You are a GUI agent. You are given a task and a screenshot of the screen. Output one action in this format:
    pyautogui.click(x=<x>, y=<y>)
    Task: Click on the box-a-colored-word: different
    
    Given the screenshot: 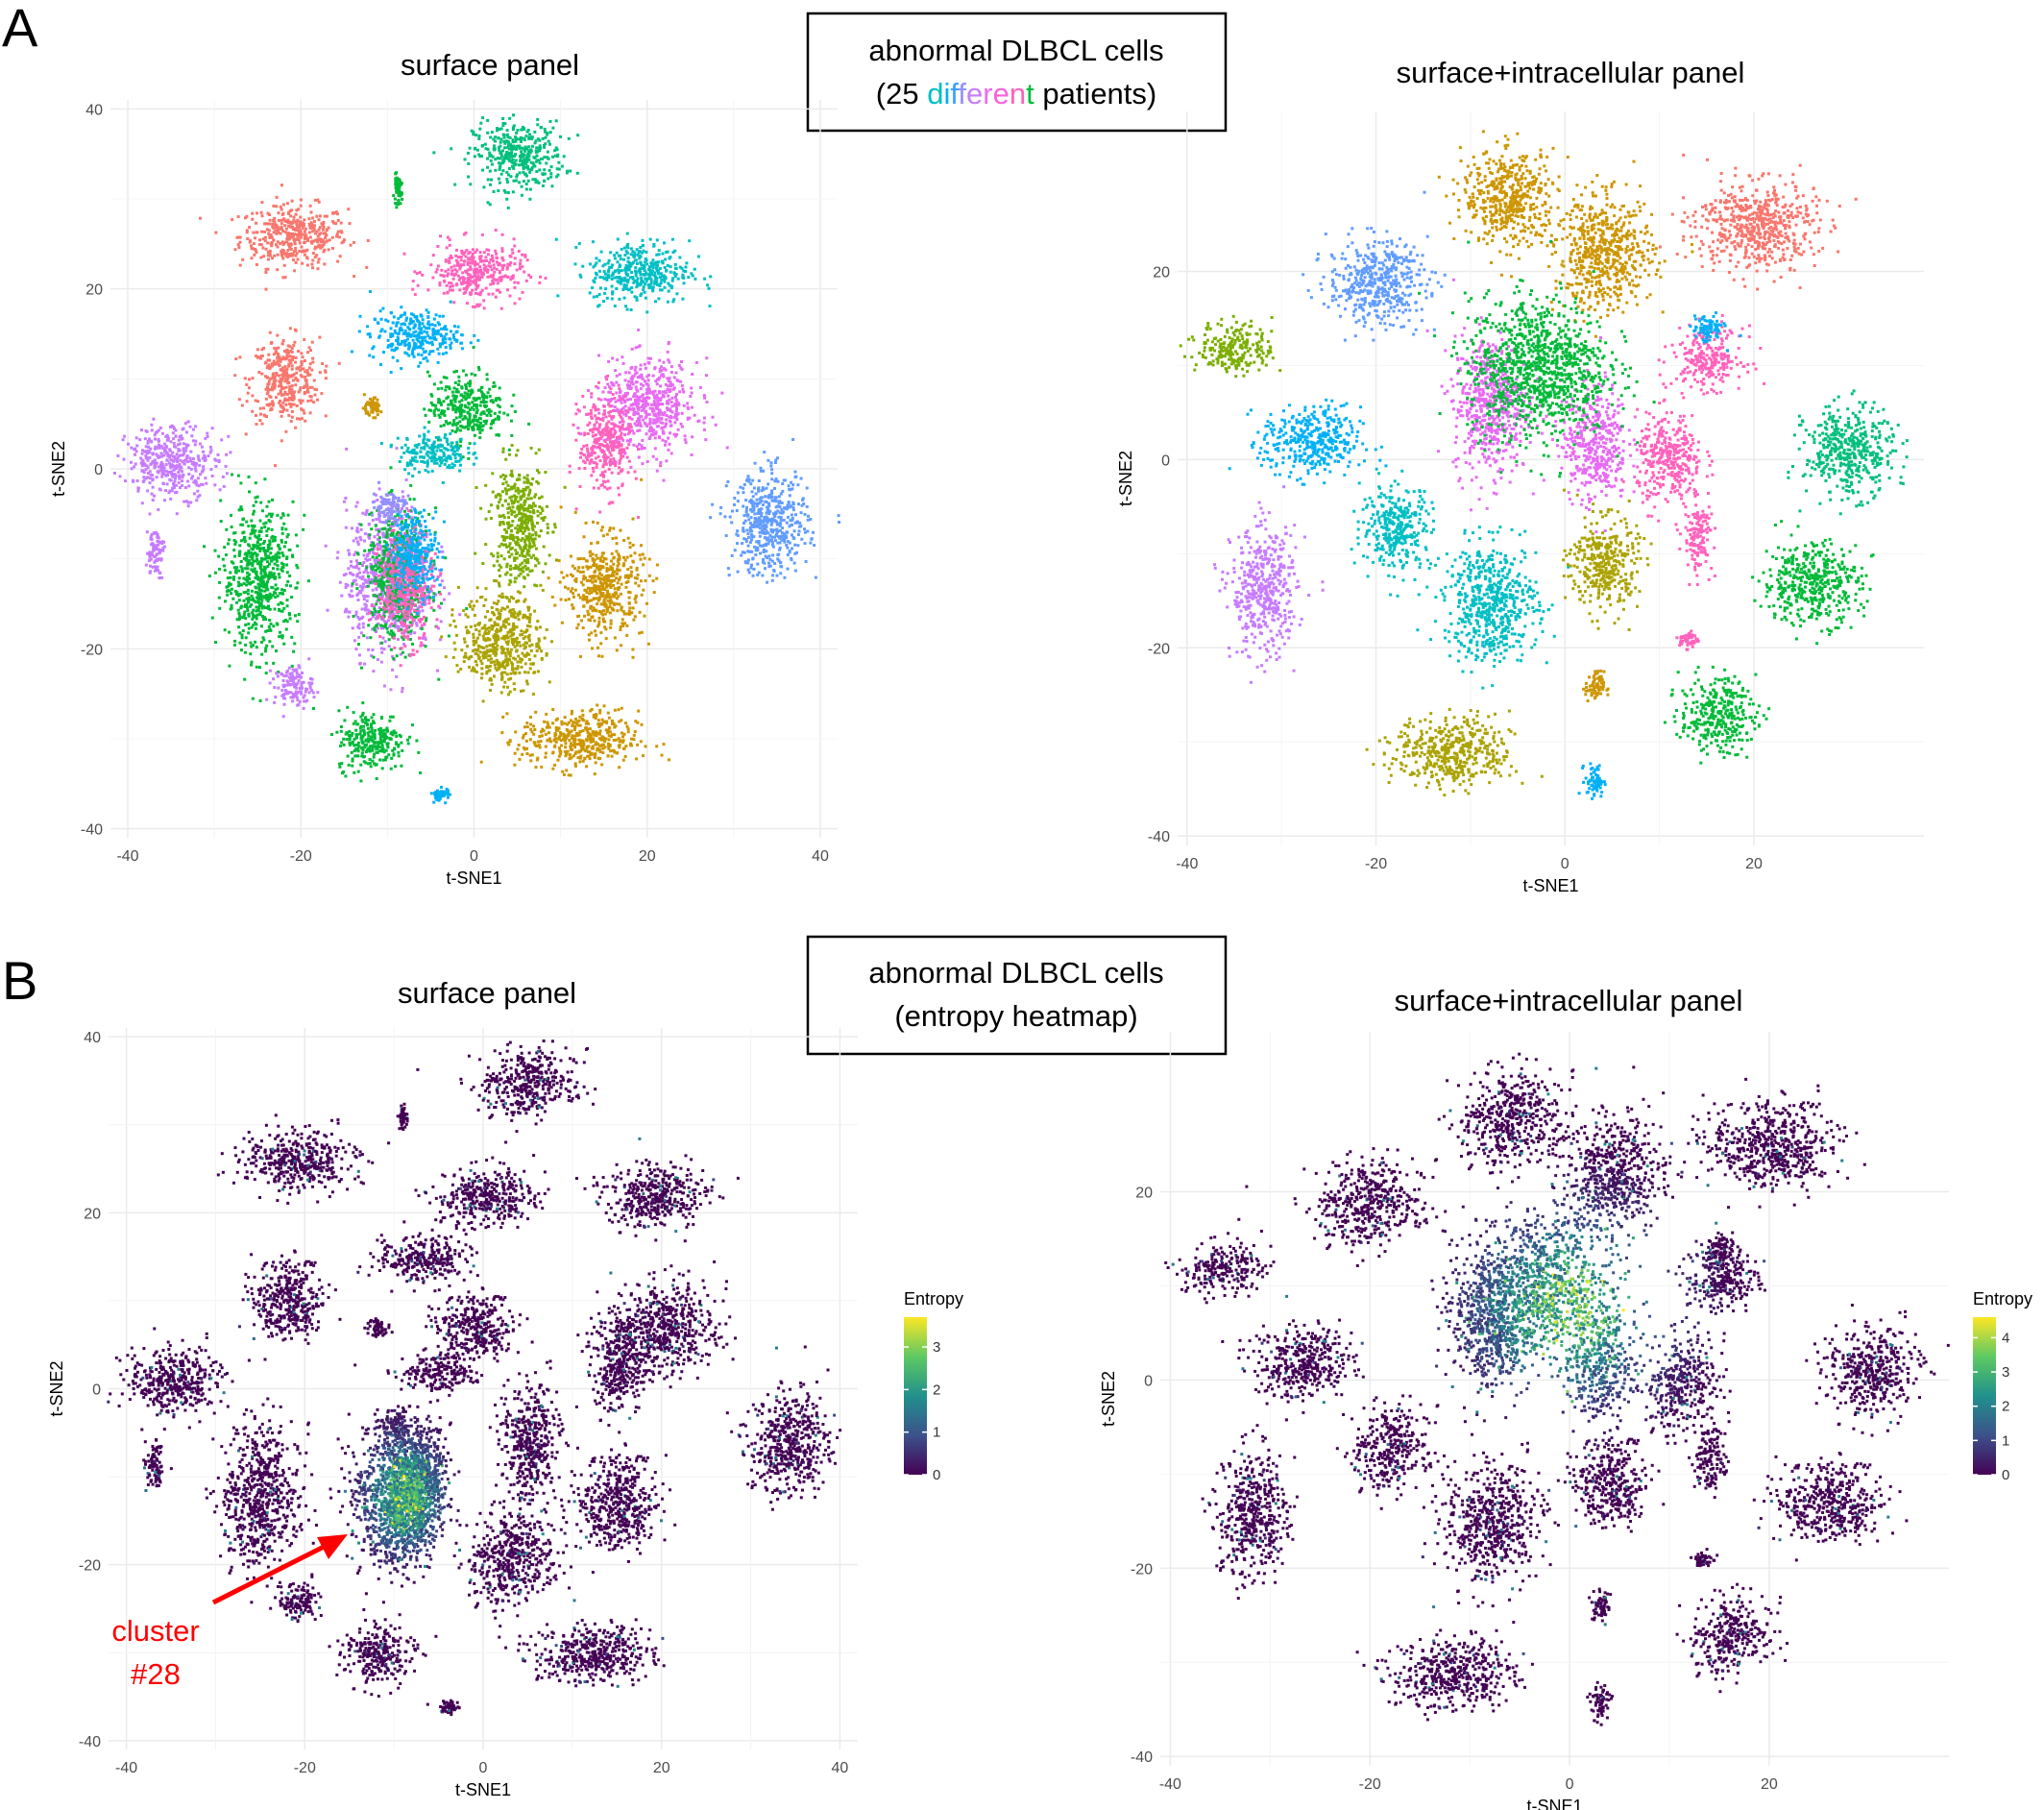 What is the action you would take?
    pyautogui.click(x=980, y=94)
    